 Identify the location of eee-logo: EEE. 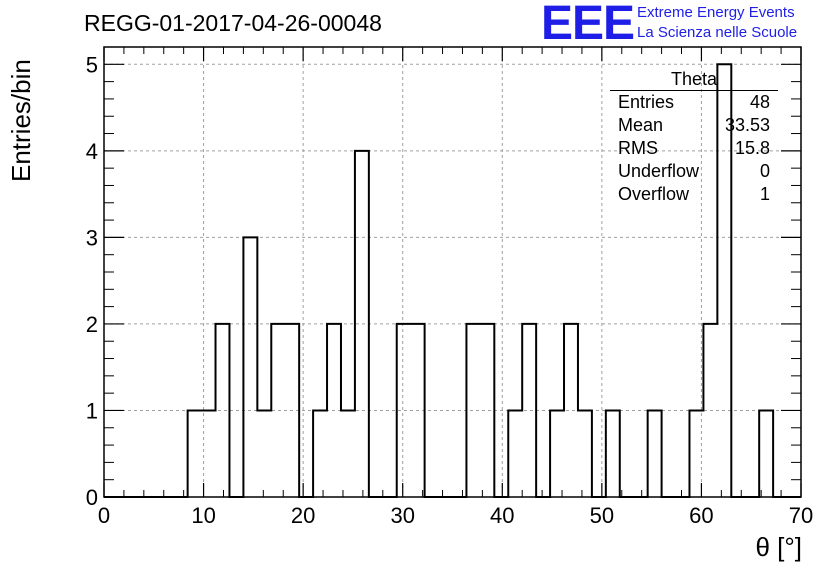
(588, 25).